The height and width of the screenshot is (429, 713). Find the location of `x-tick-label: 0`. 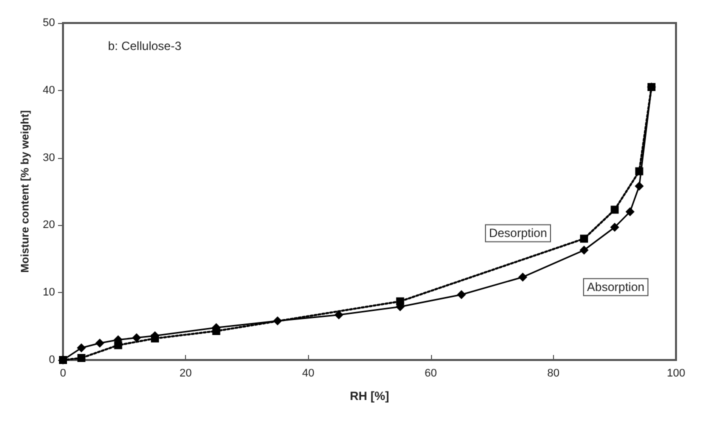

x-tick-label: 0 is located at coordinates (63, 374).